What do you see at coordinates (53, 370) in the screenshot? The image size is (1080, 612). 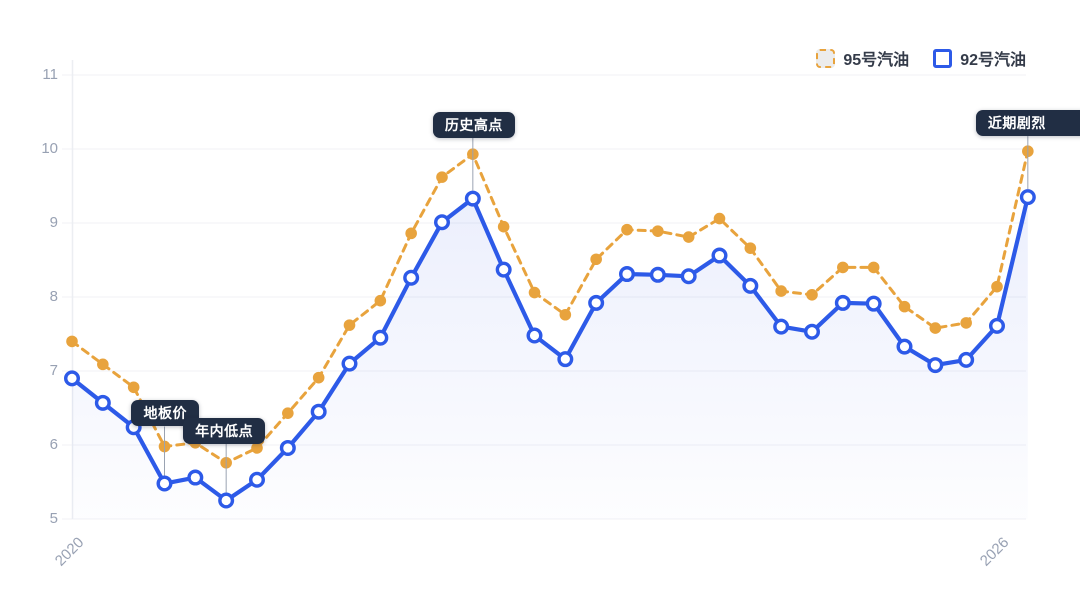 I see `y-axis-label: 7` at bounding box center [53, 370].